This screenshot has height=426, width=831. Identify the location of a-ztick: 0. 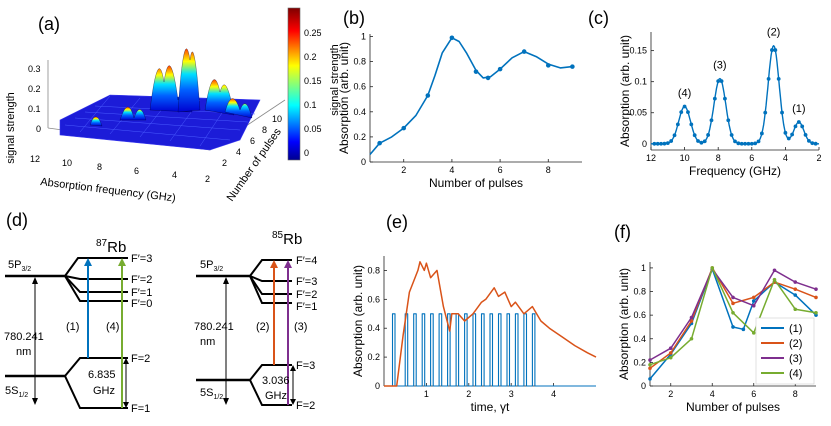
(38, 129).